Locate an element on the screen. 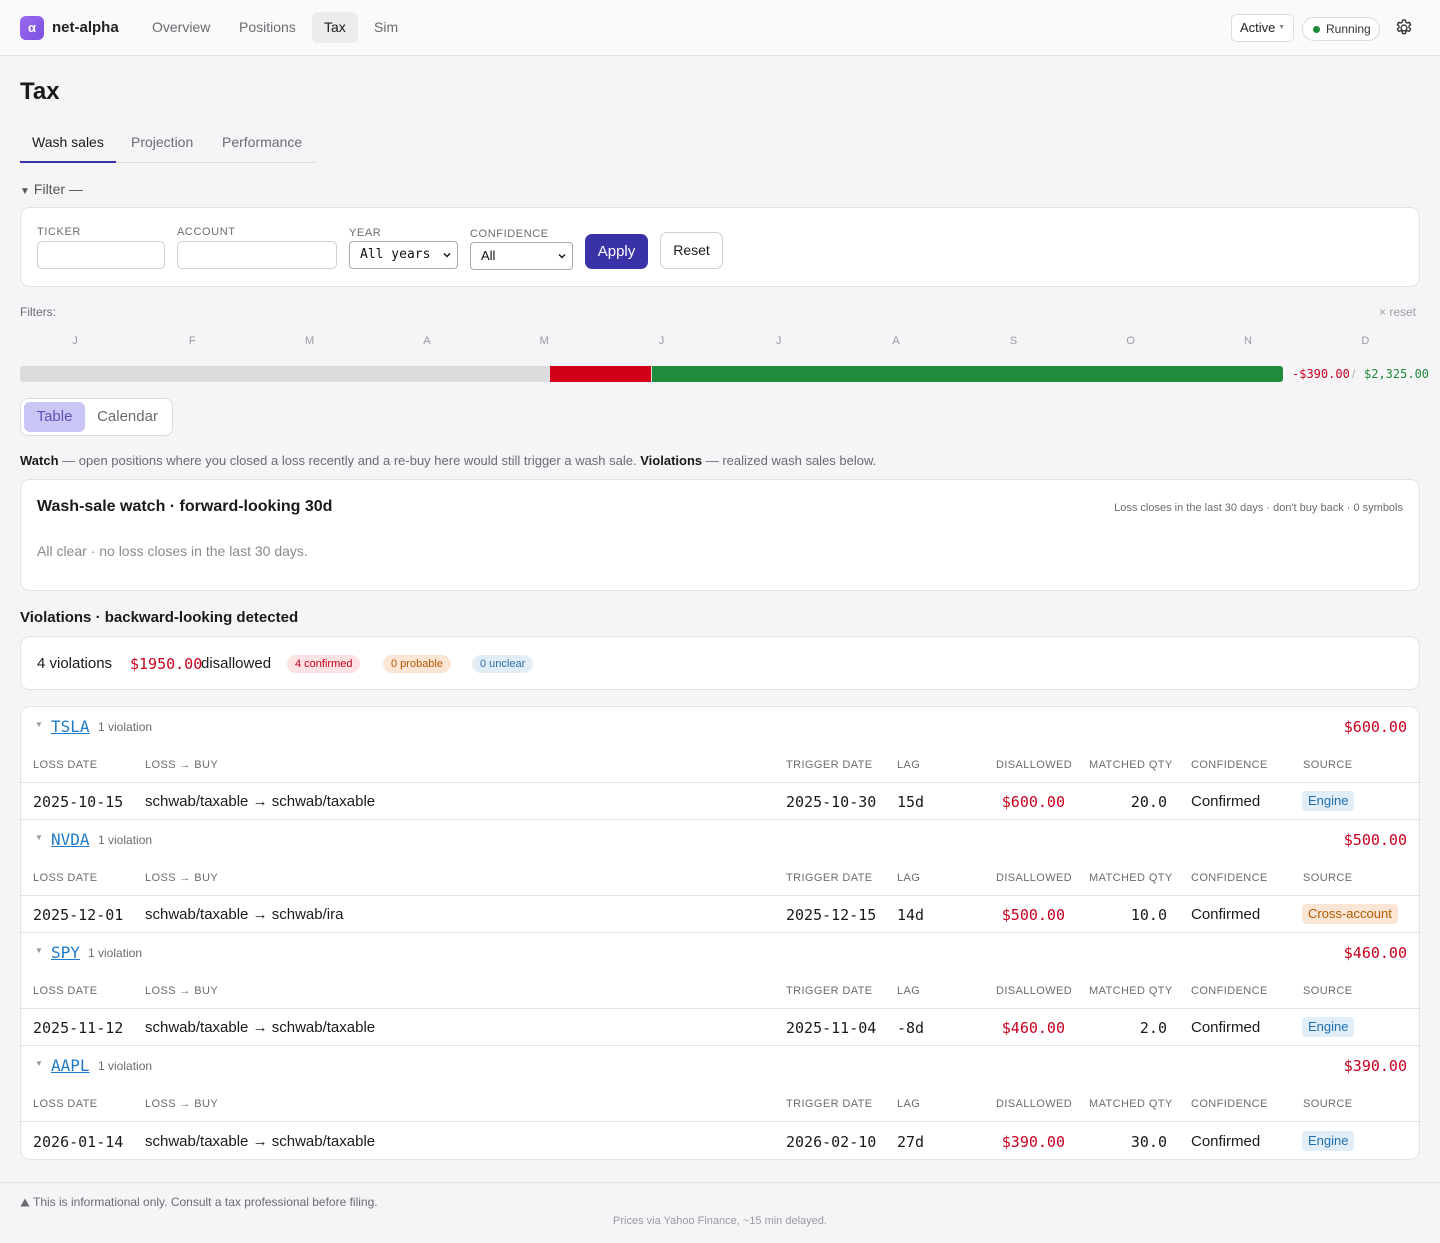 The width and height of the screenshot is (1440, 1243). nav-tab-positions: Positions is located at coordinates (267, 27).